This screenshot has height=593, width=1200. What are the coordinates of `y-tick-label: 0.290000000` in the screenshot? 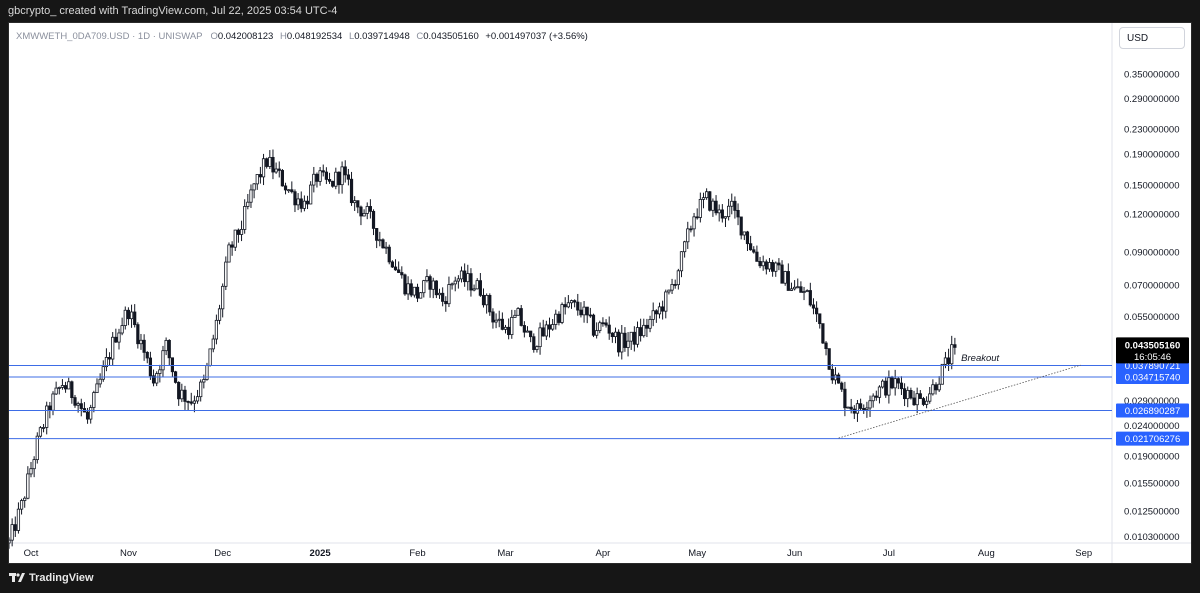 It's located at (1151, 99).